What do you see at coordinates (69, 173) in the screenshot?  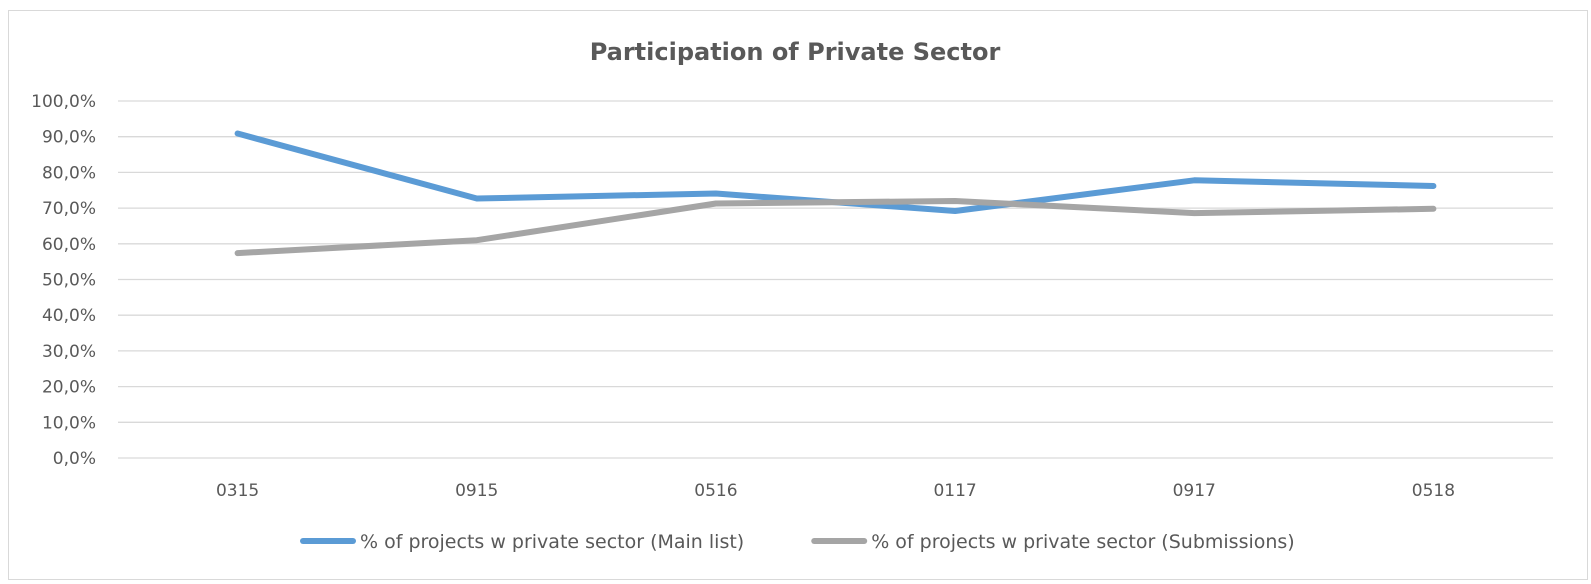 I see `y-tick-label: 80,0%` at bounding box center [69, 173].